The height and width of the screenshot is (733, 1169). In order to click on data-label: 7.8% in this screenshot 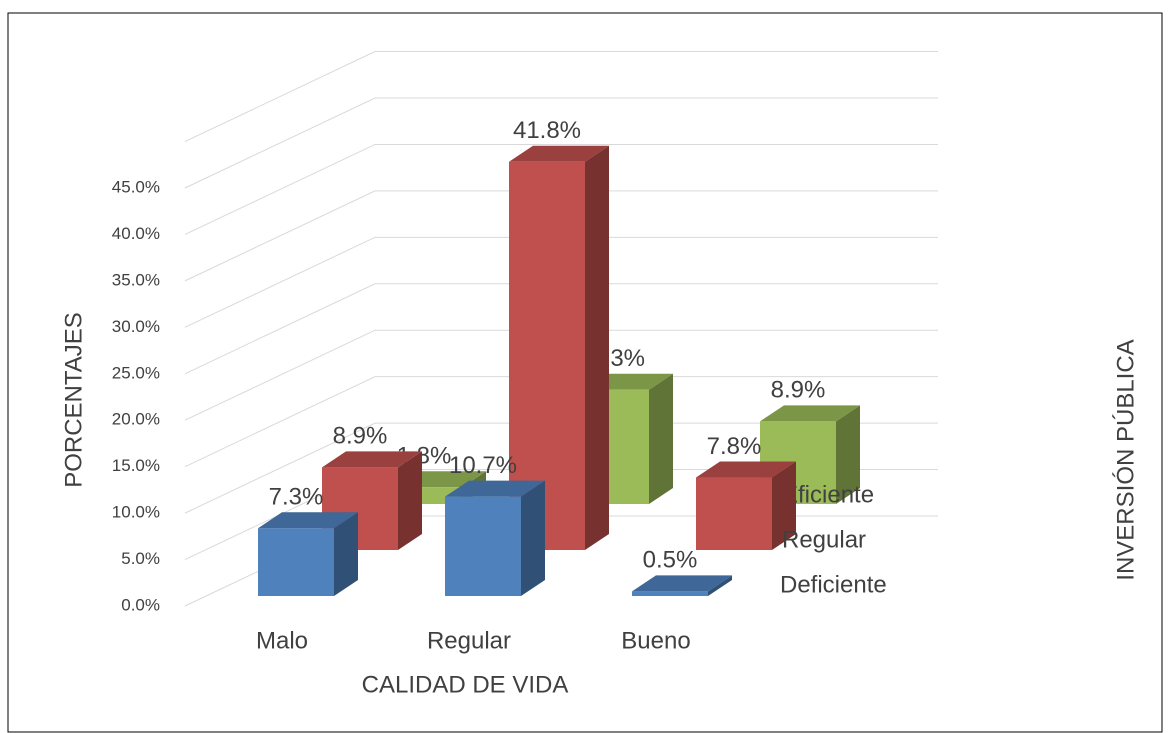, I will do `click(734, 446)`.